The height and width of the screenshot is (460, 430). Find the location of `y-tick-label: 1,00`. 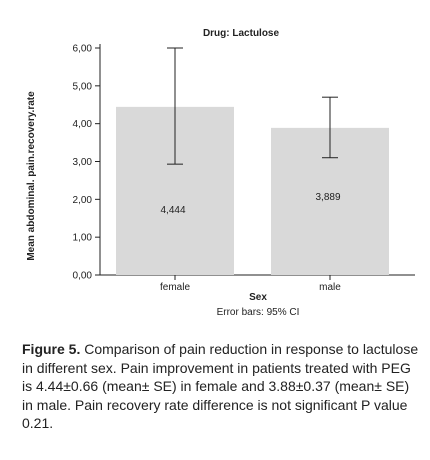

y-tick-label: 1,00 is located at coordinates (83, 238).